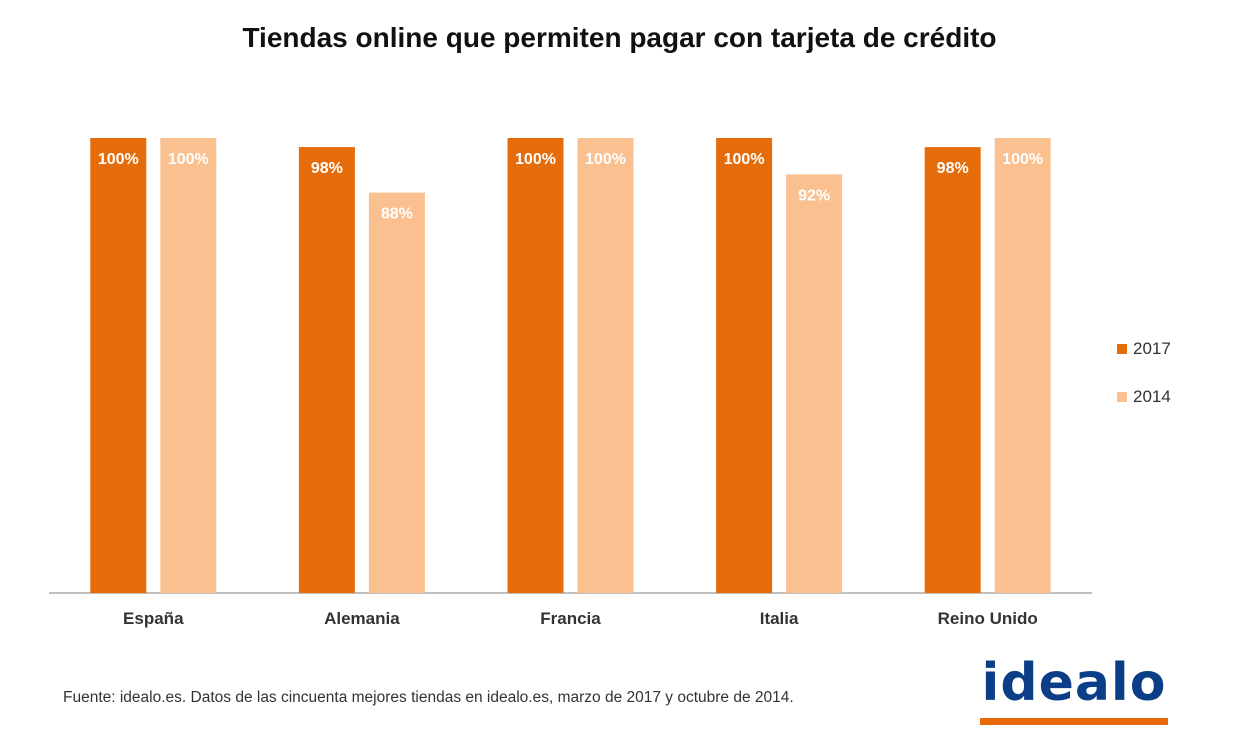 This screenshot has width=1239, height=743. I want to click on data-label-2017-1: 98%, so click(327, 168).